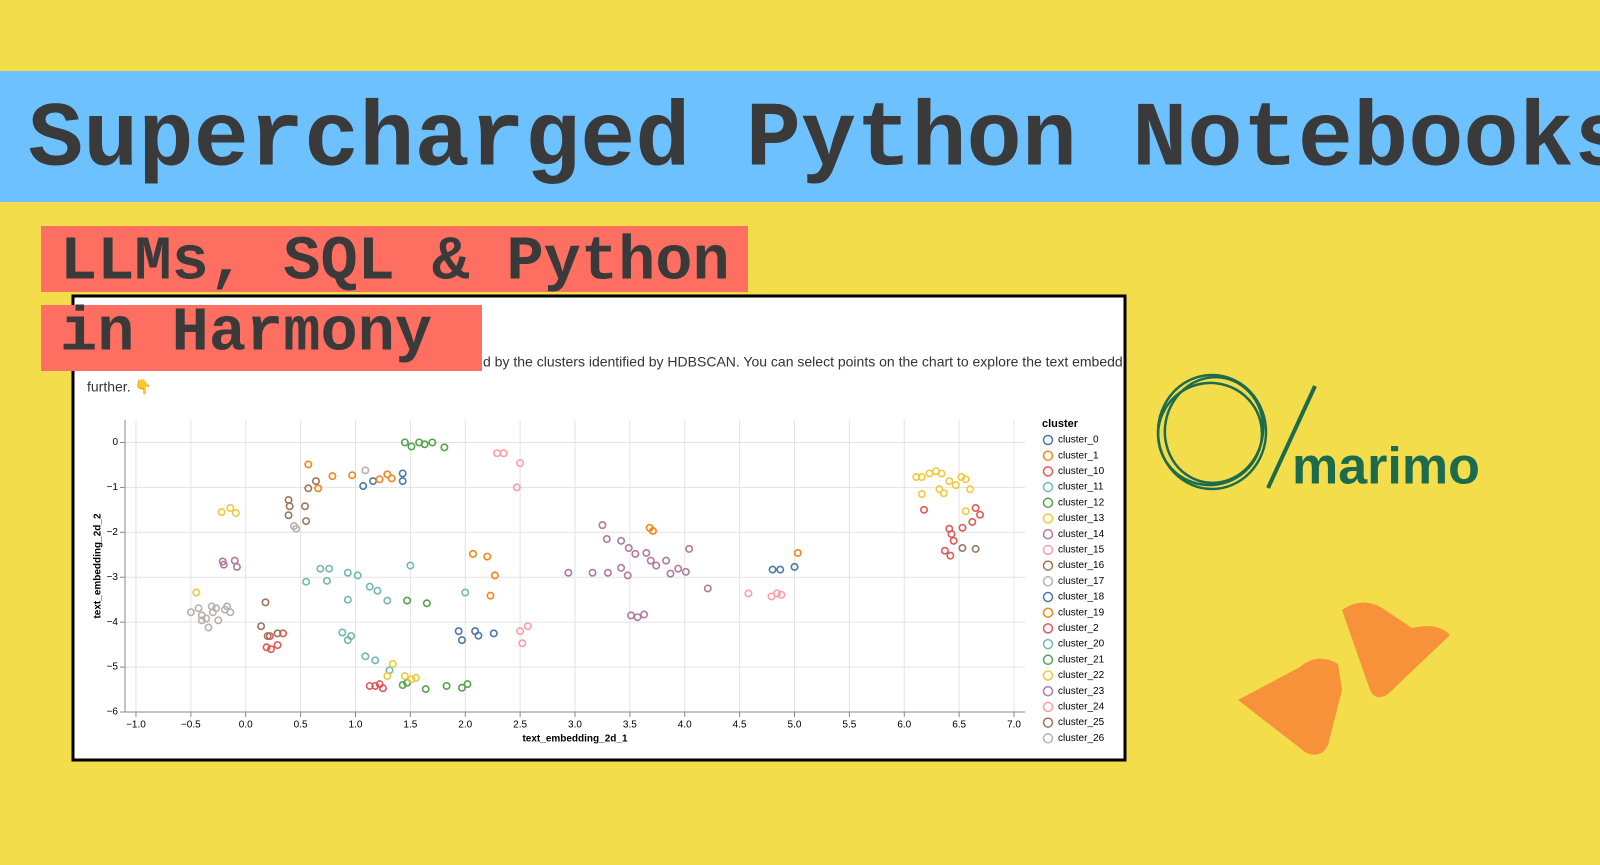  Describe the element at coordinates (1081, 550) in the screenshot. I see `legend-label: cluster_15` at that location.